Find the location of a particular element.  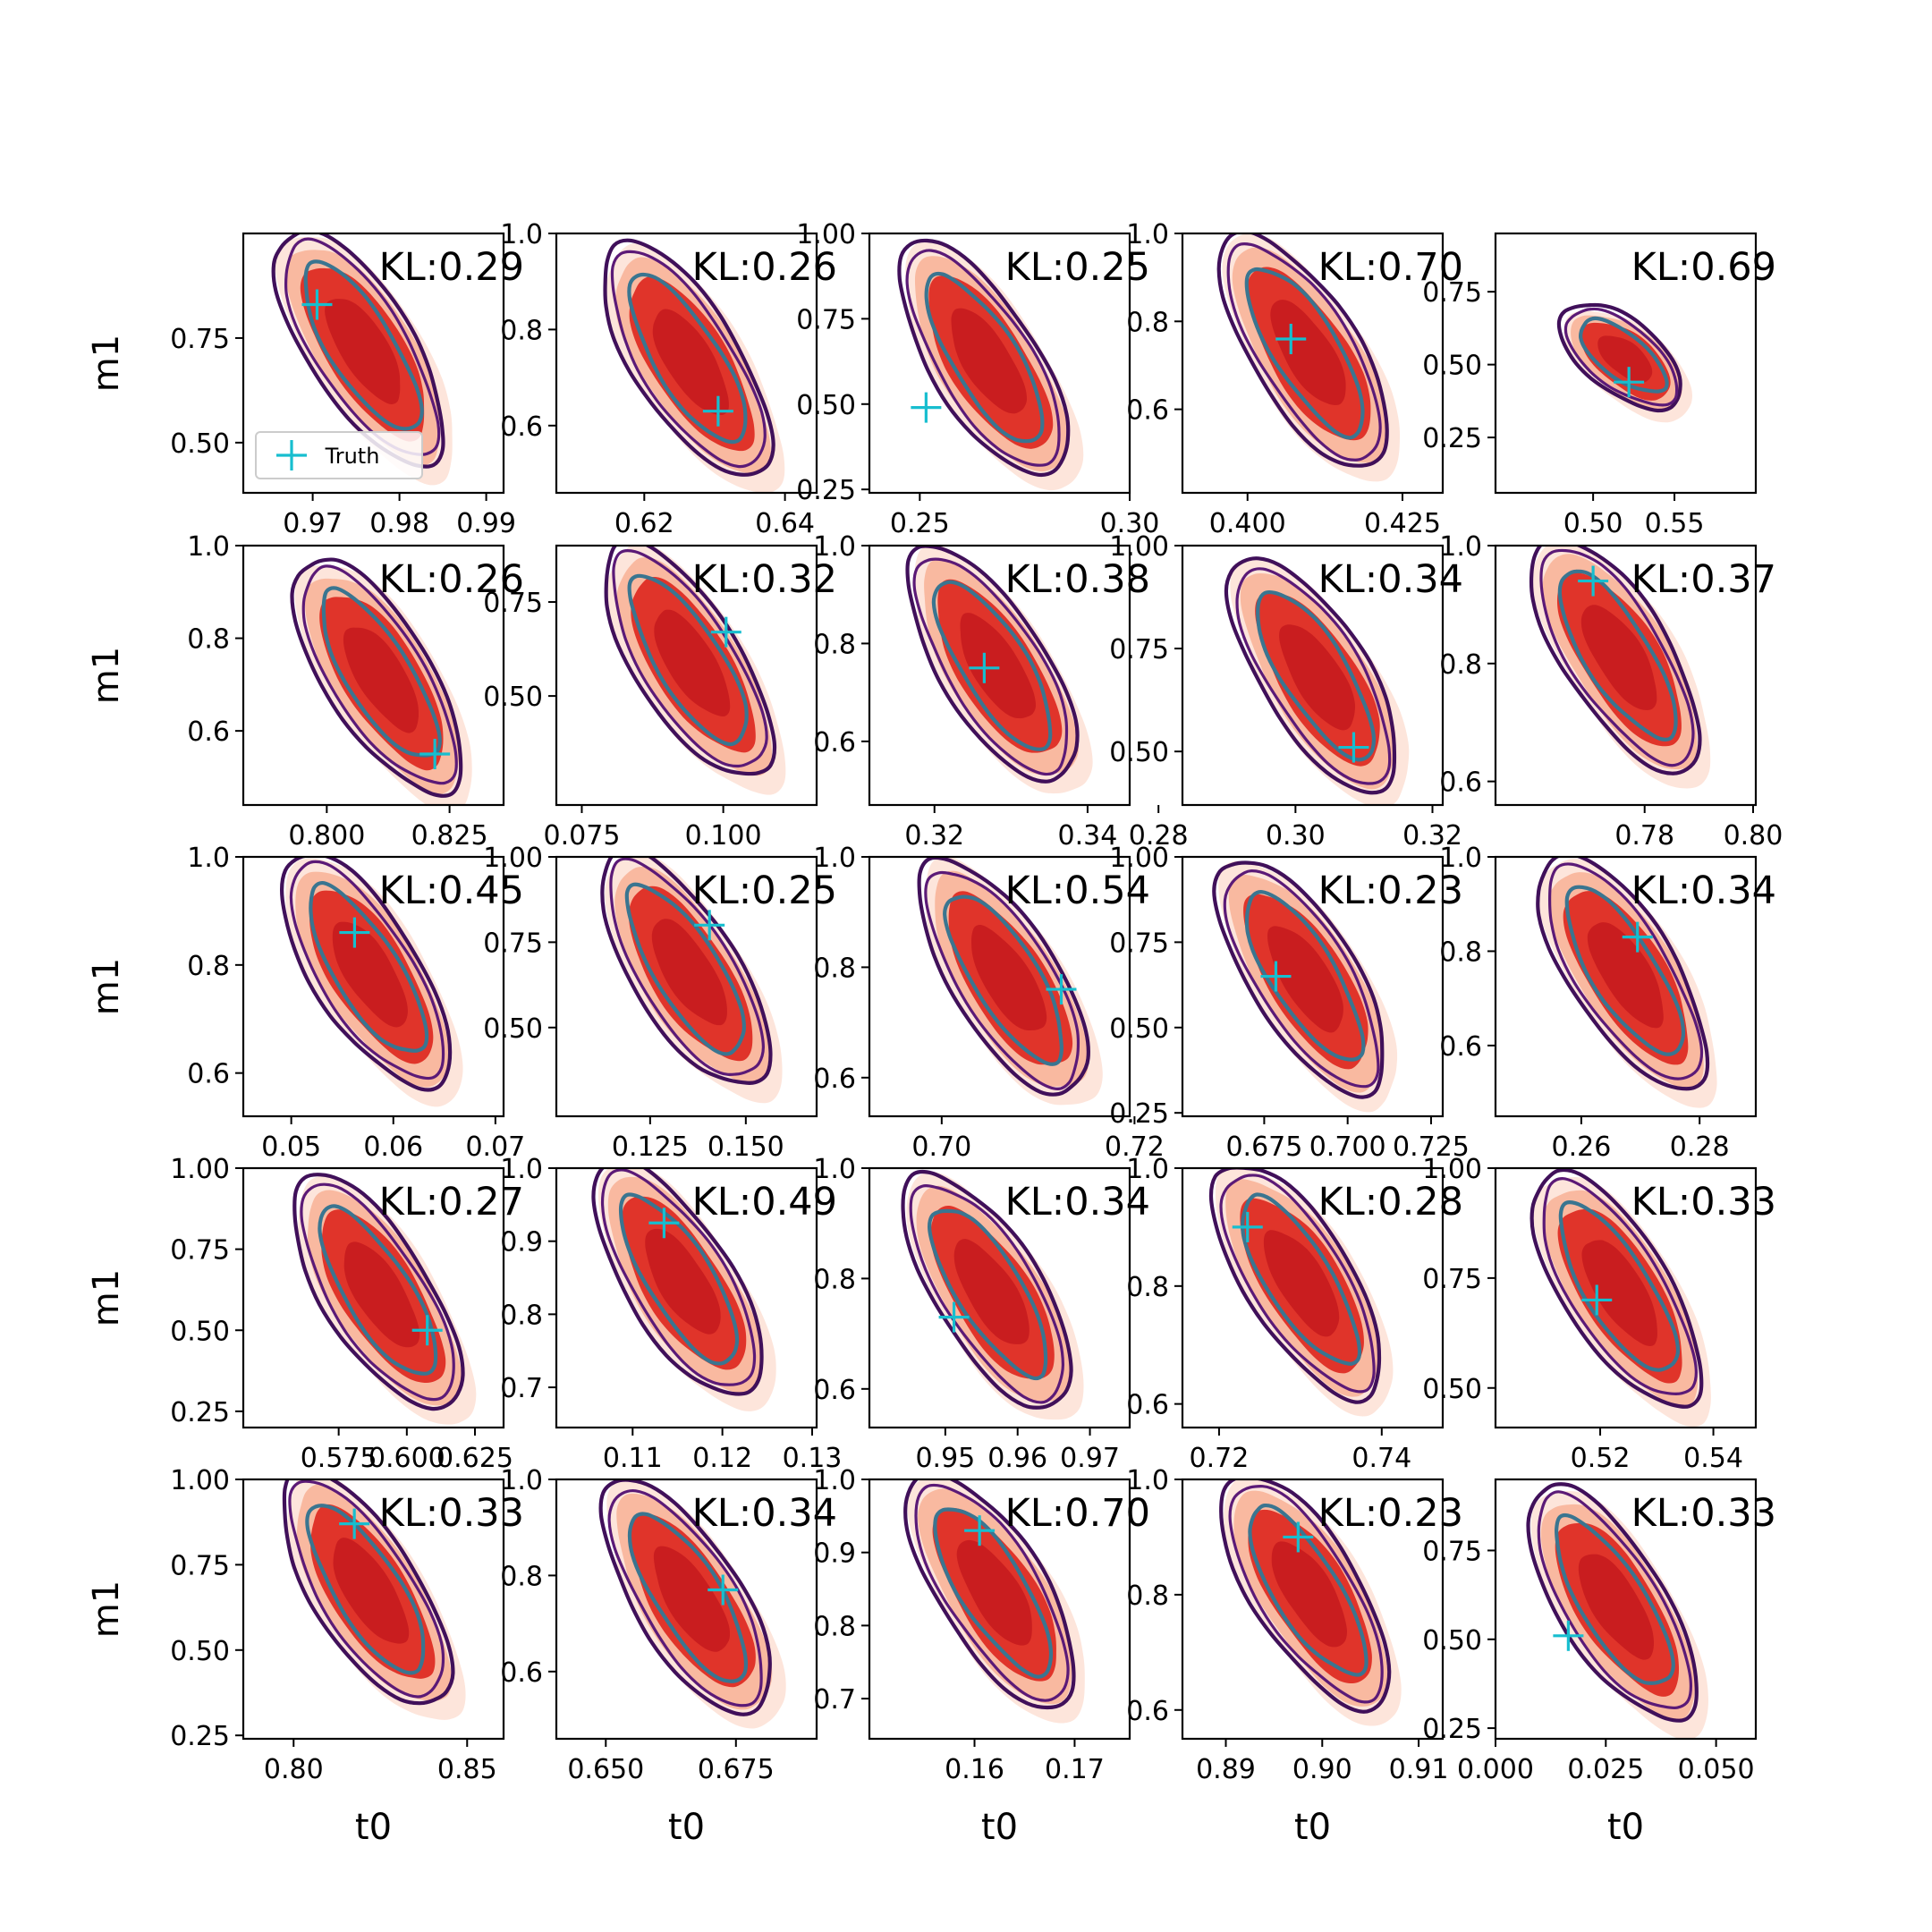

x-tick-label: 0.32 is located at coordinates (934, 836).